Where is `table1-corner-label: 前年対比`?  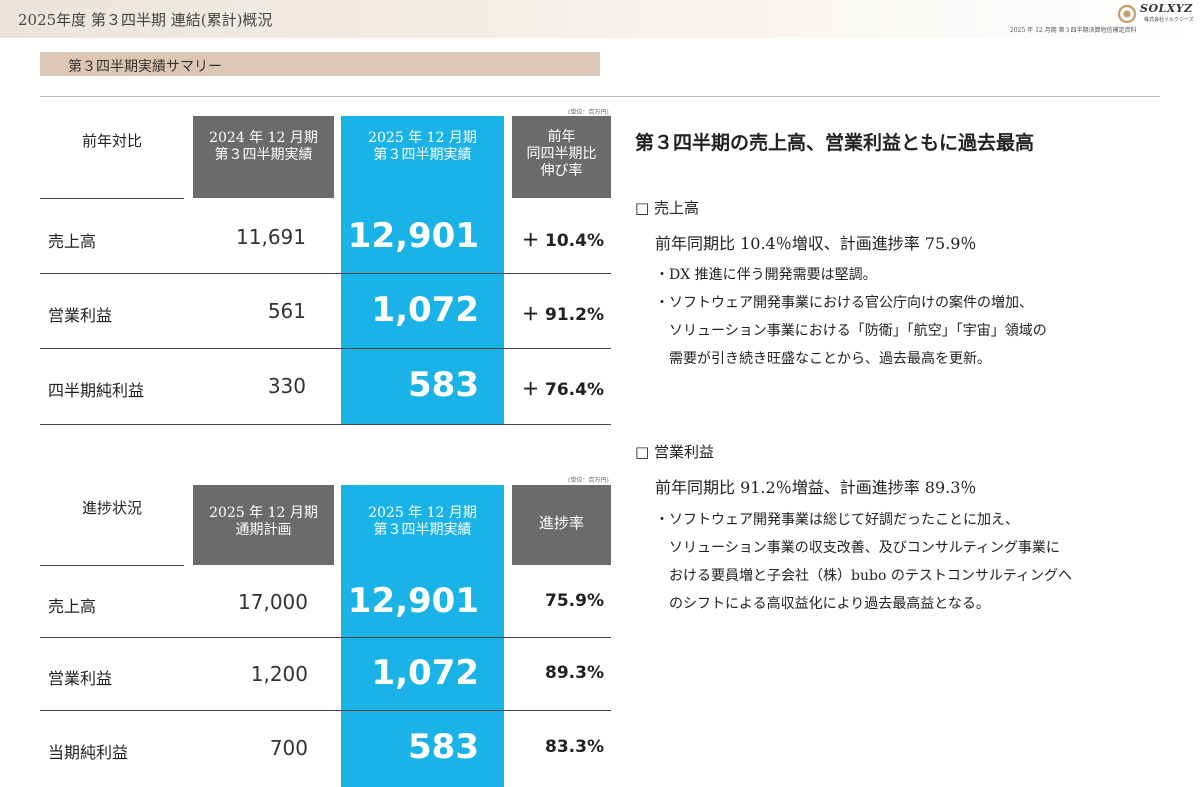
table1-corner-label: 前年対比 is located at coordinates (111, 141).